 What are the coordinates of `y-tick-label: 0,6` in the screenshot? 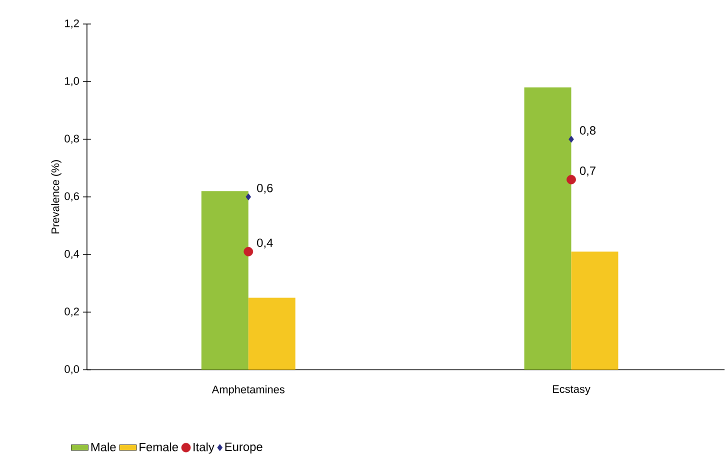 It's located at (71, 197).